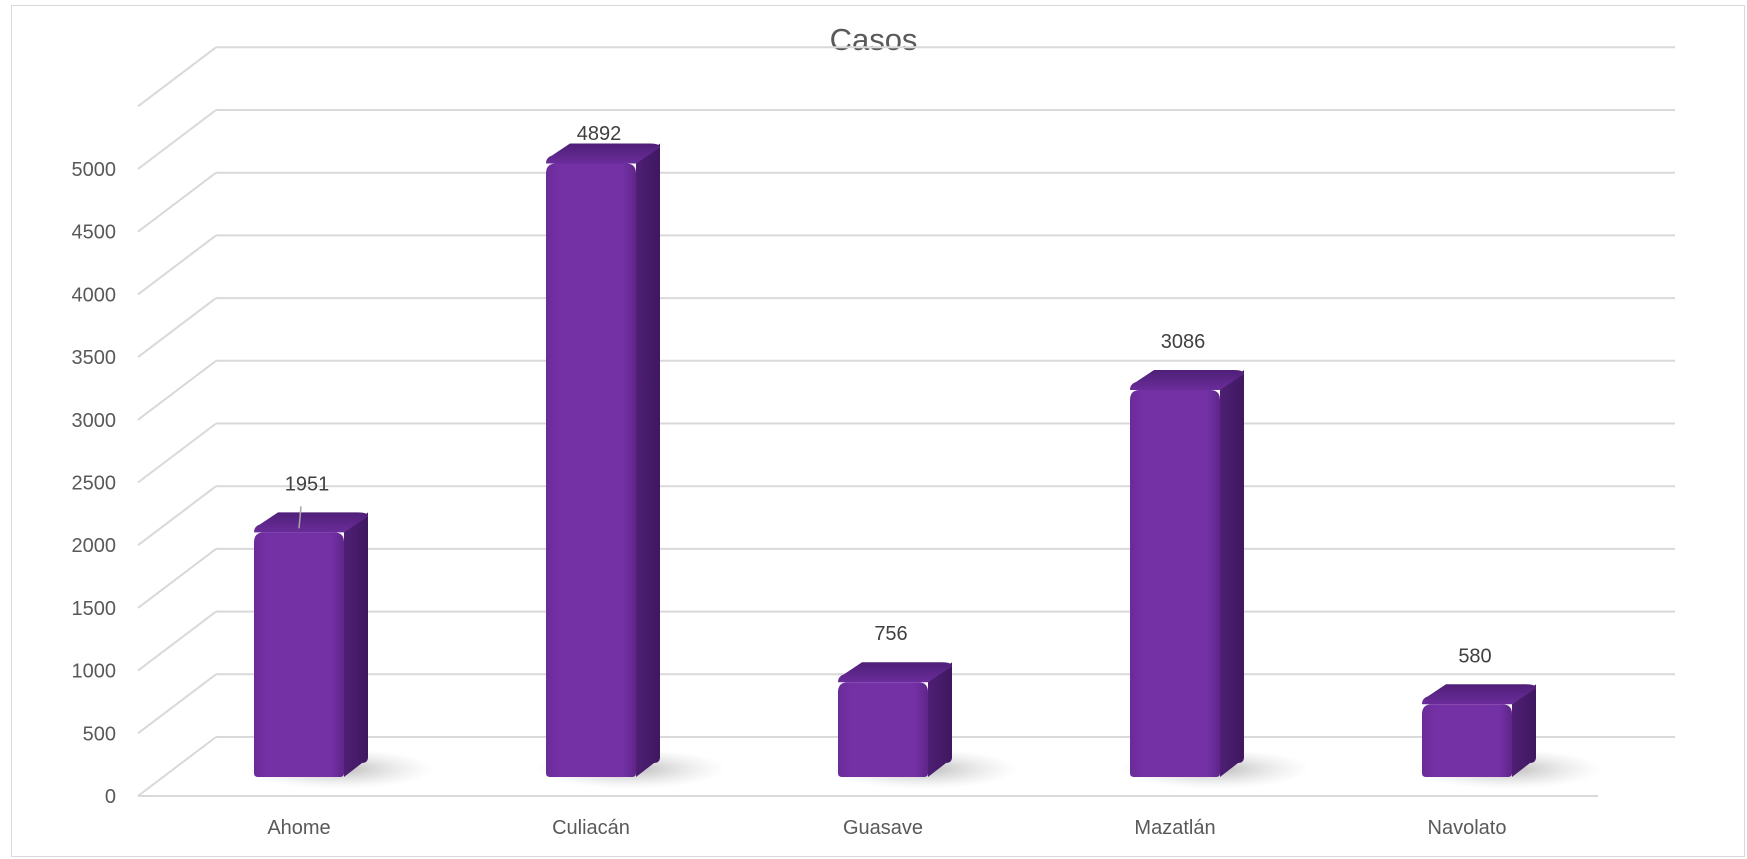  Describe the element at coordinates (599, 134) in the screenshot. I see `data-label: 4892` at that location.